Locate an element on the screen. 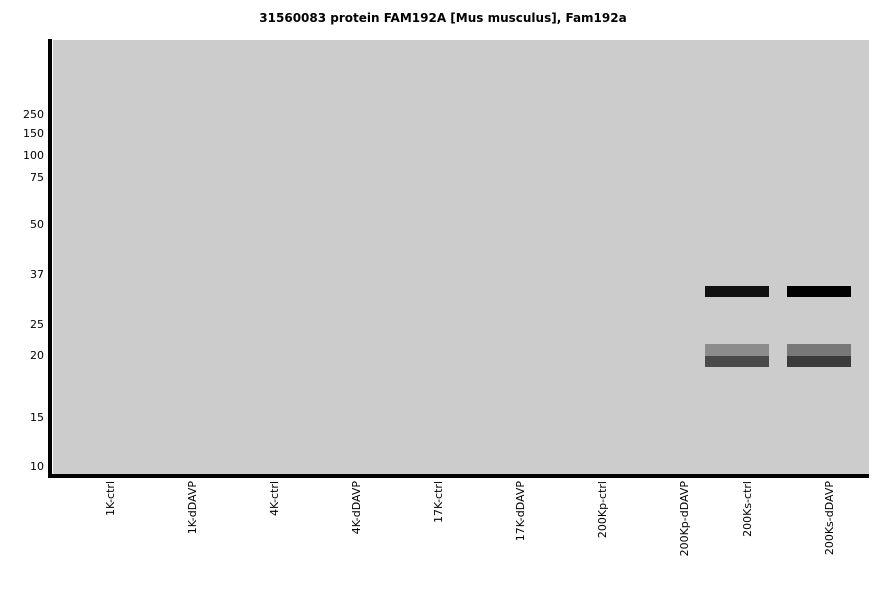 The image size is (886, 595). x-tick-label: 4K-dDAVP is located at coordinates (356, 508).